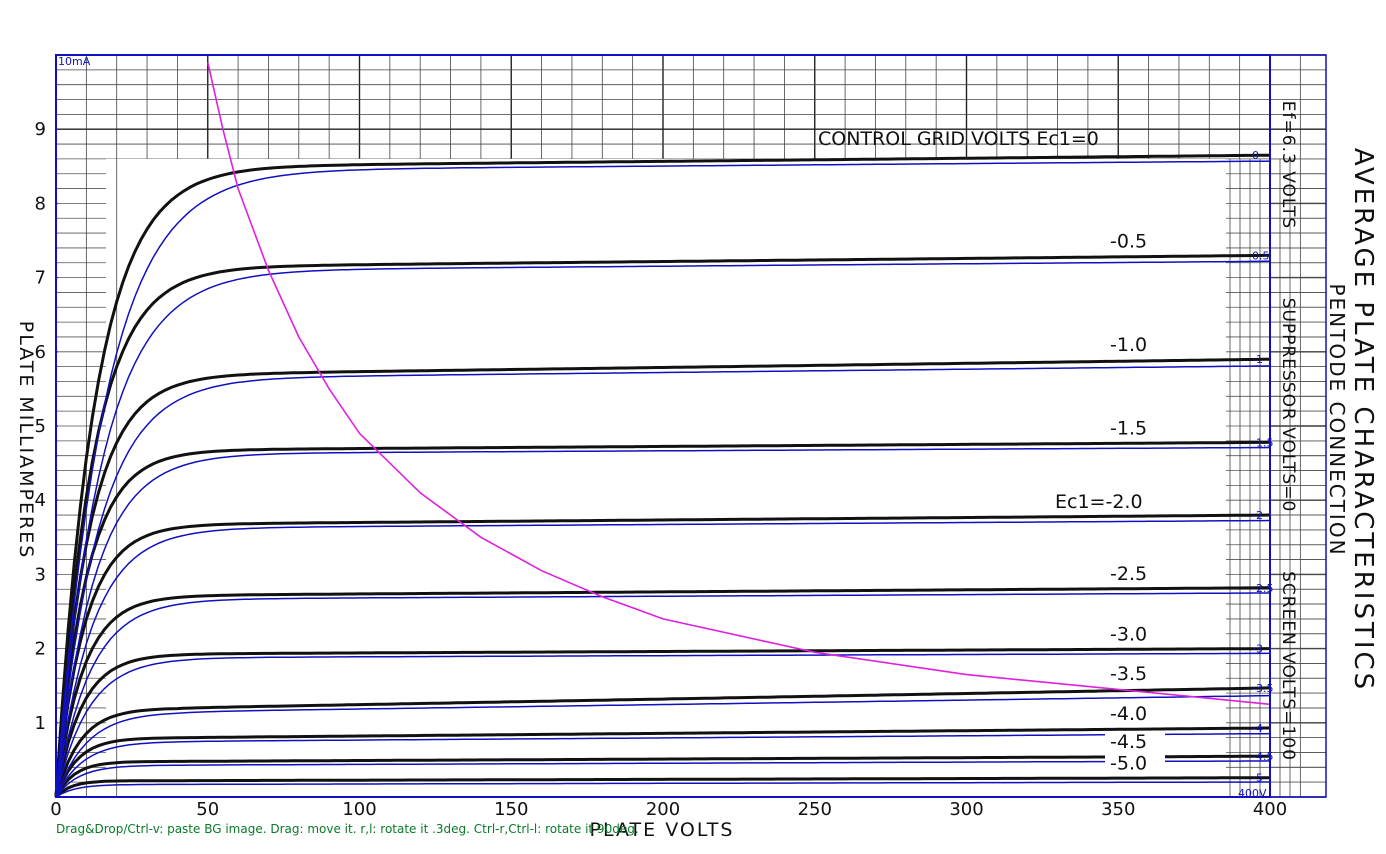 The height and width of the screenshot is (854, 1386). I want to click on curve-label-ec1: -3.5, so click(1128, 674).